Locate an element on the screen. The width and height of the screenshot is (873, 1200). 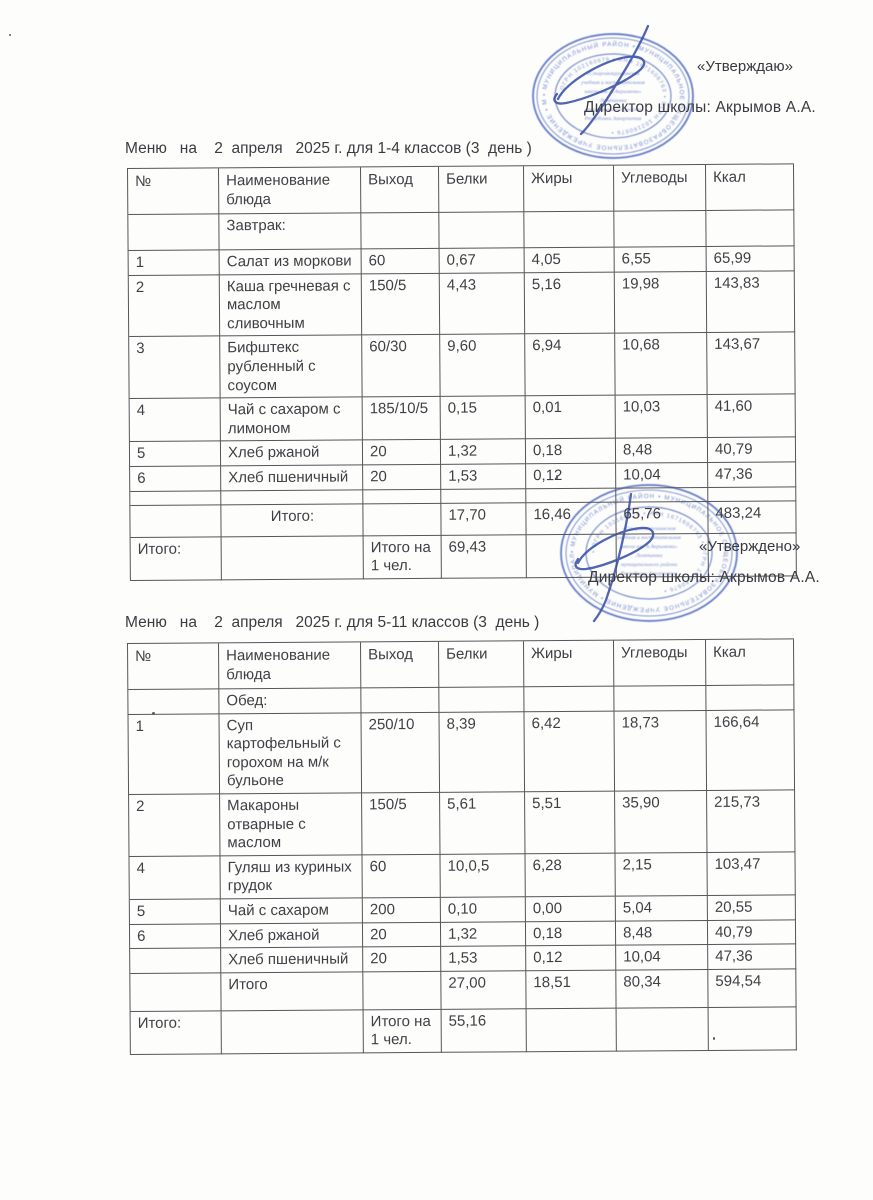
stamp-text-line: школа им. А.Акрымова» is located at coordinates (613, 92).